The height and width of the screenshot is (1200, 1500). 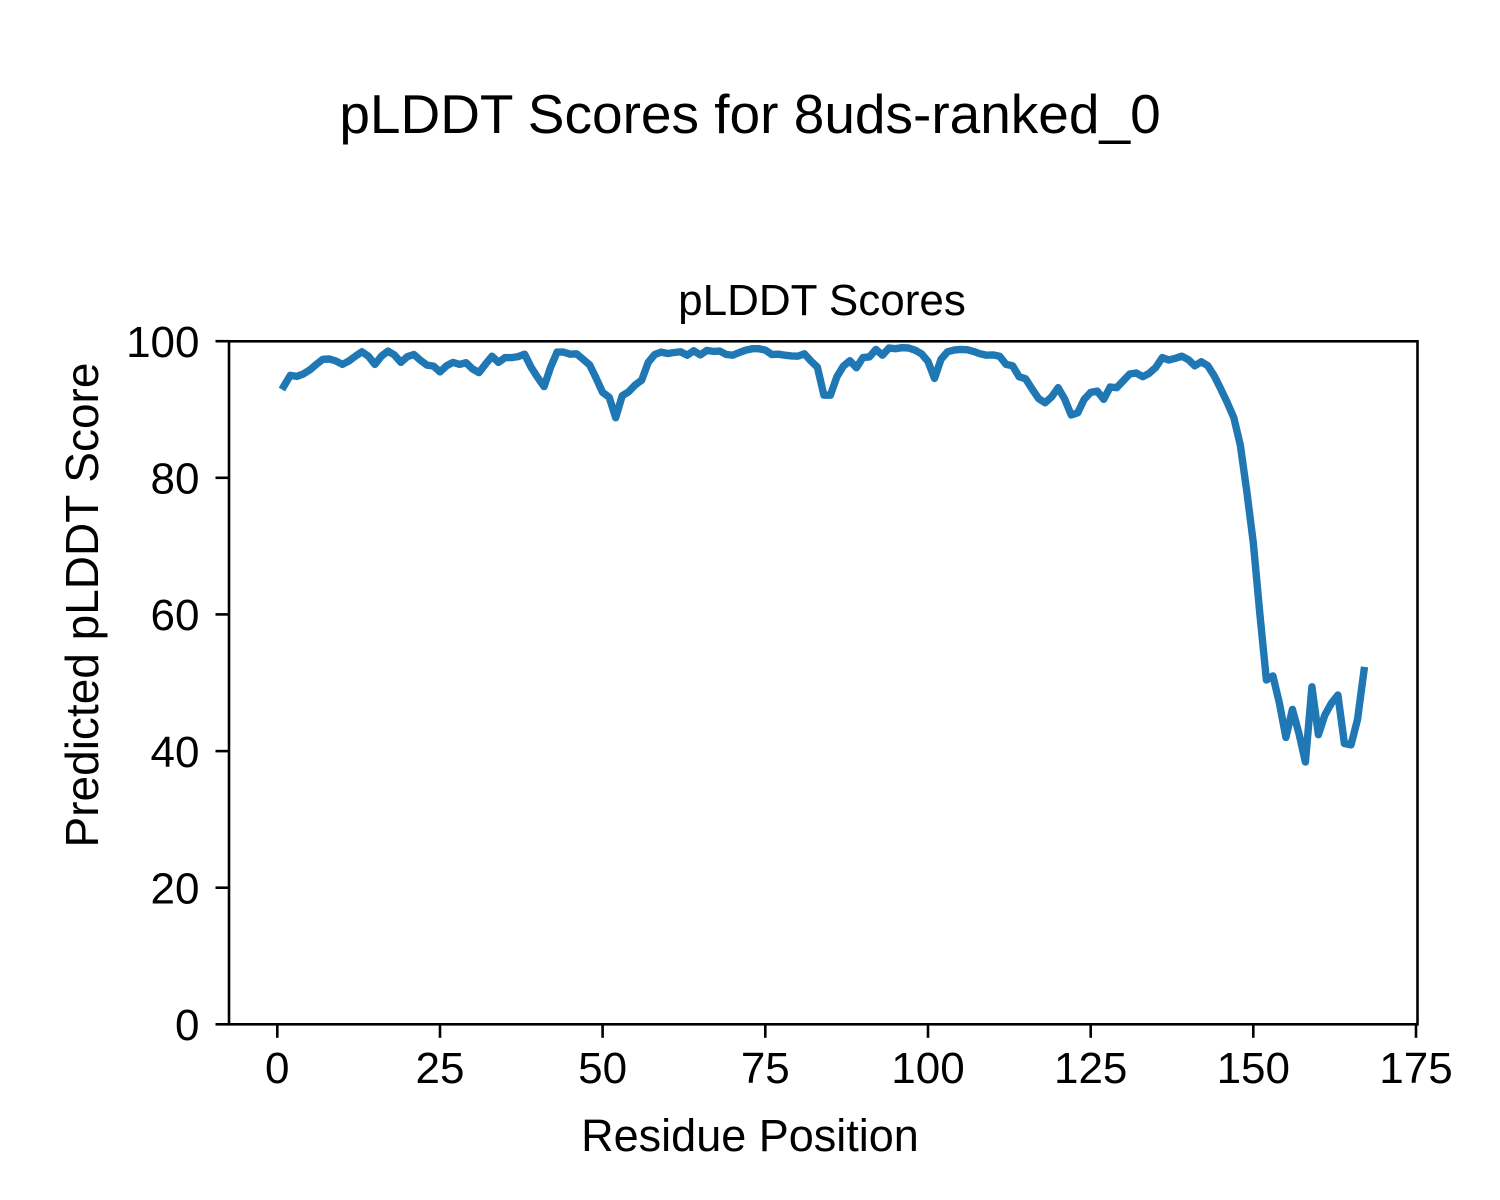 I want to click on svg-text: Residue Position, so click(x=750, y=1135).